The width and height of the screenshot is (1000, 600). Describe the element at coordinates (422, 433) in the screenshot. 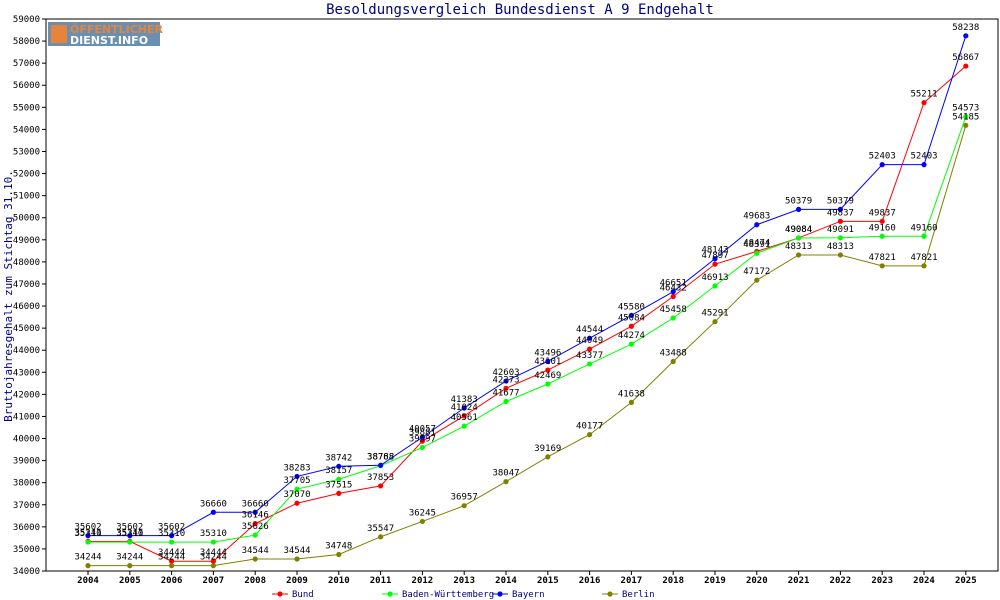

I see `data-label: 39881` at that location.